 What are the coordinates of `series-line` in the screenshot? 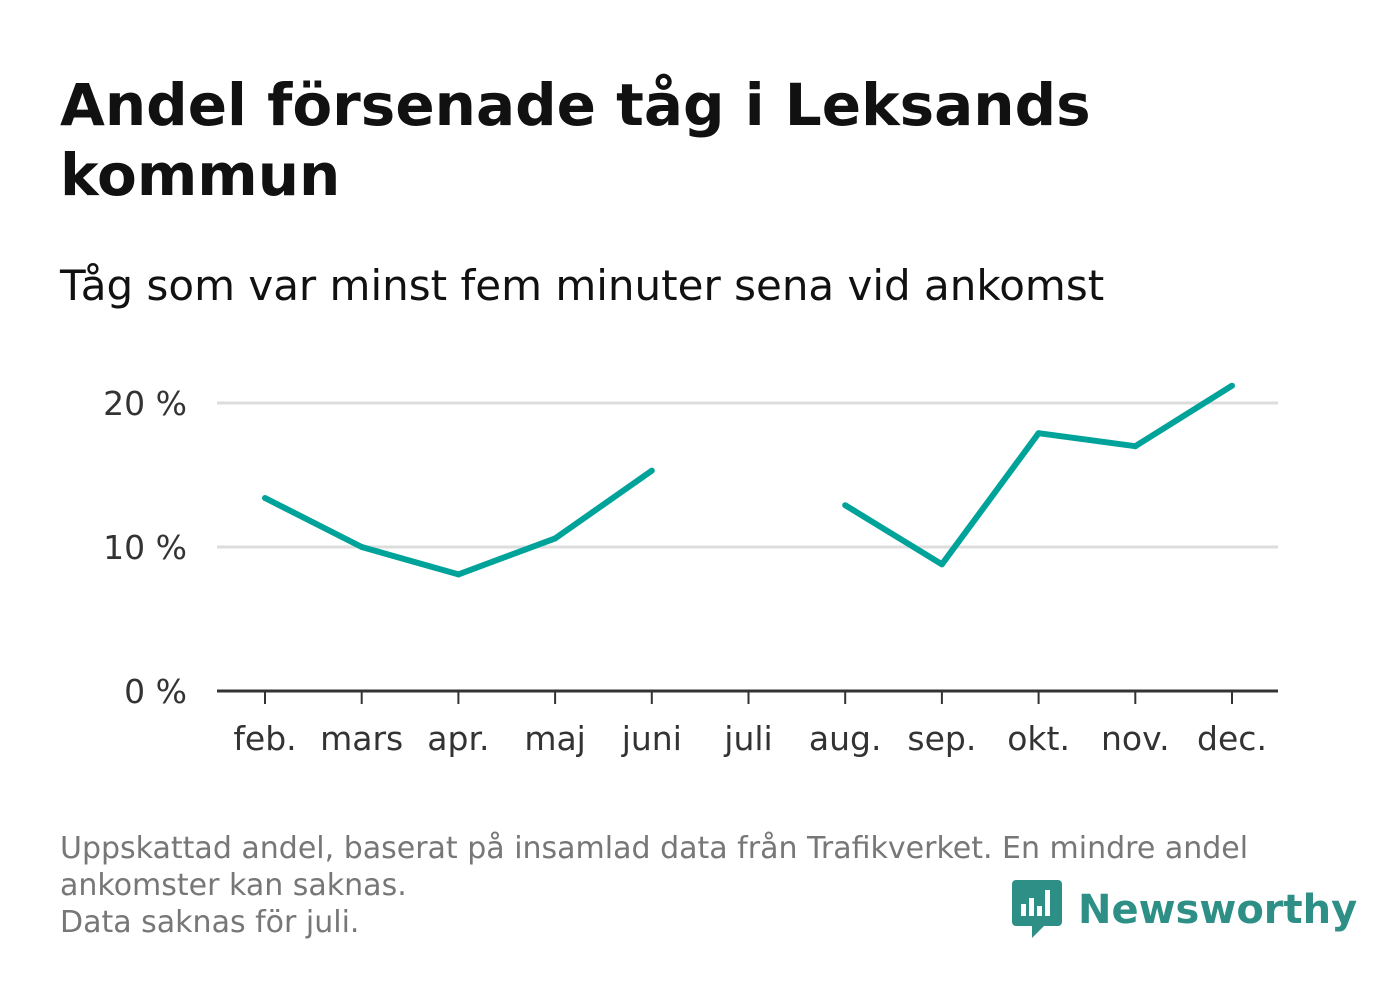 It's located at (748, 480).